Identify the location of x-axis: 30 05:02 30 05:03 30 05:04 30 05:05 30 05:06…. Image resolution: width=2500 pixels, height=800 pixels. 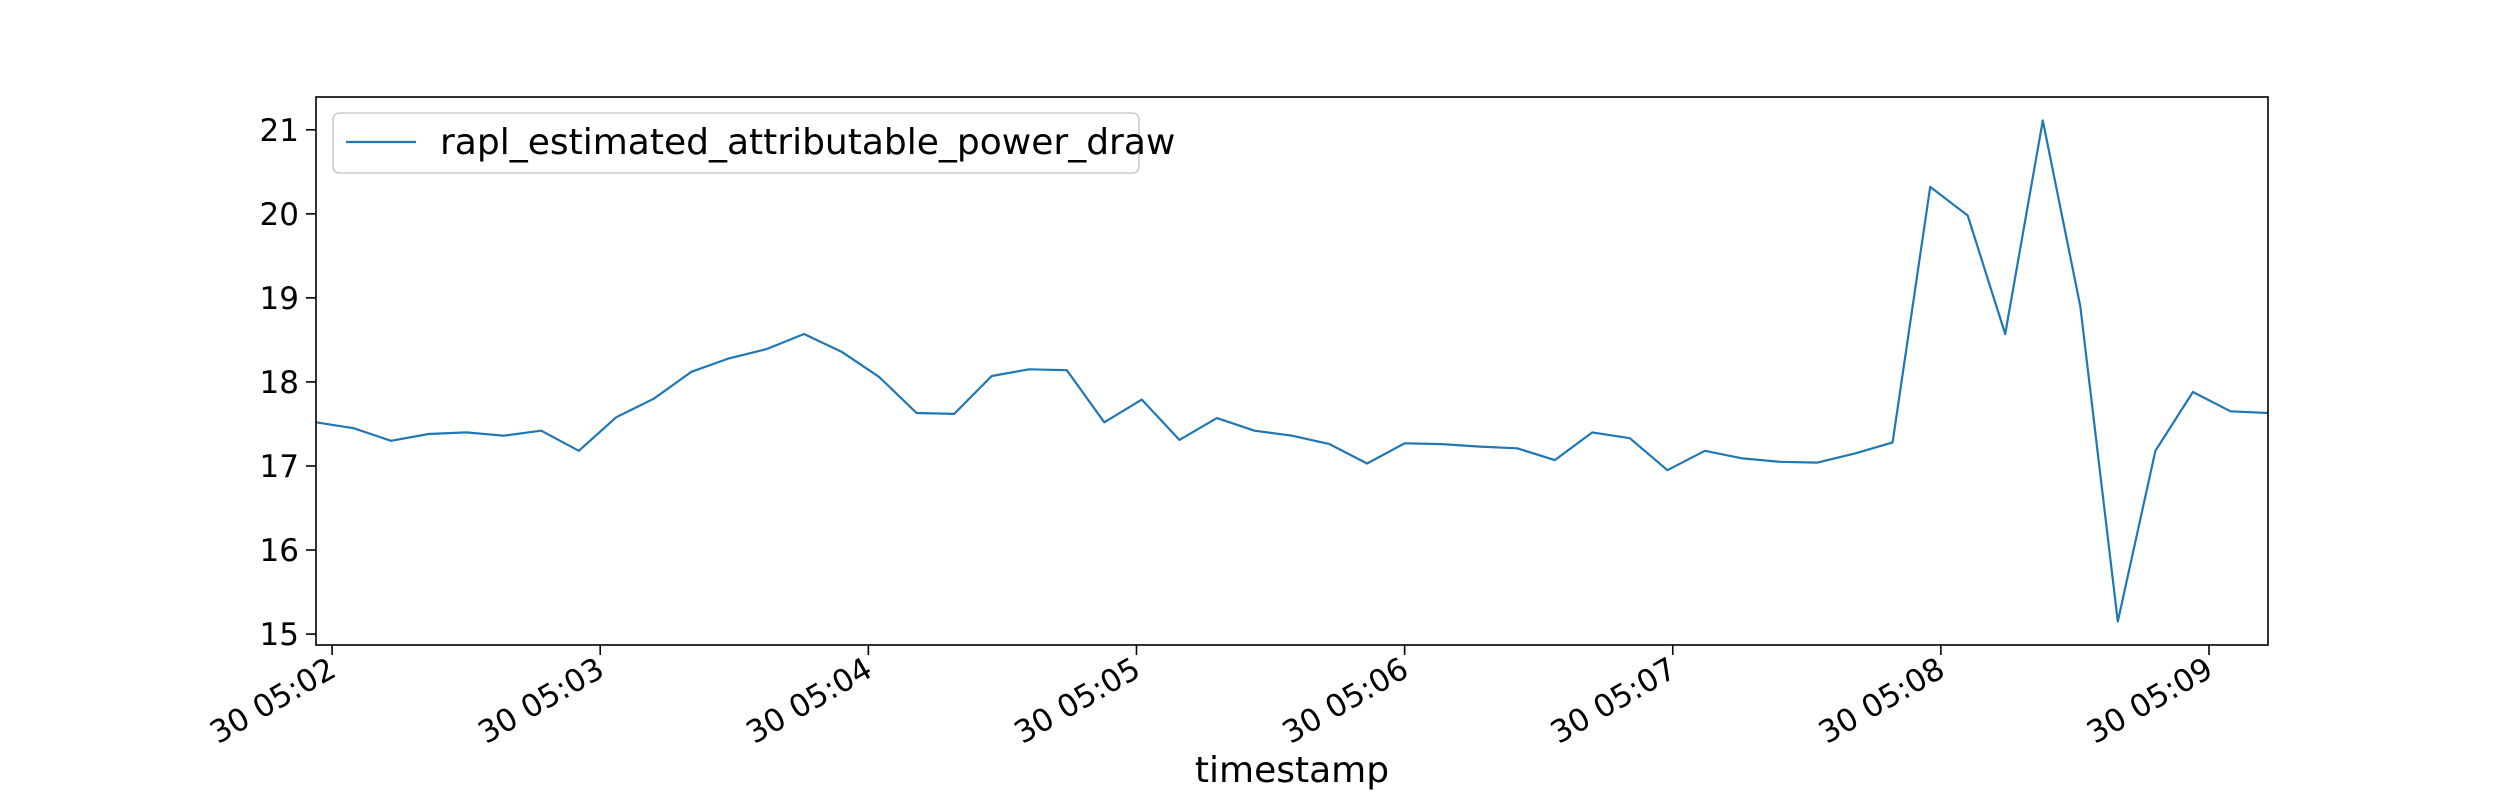
(1211, 698).